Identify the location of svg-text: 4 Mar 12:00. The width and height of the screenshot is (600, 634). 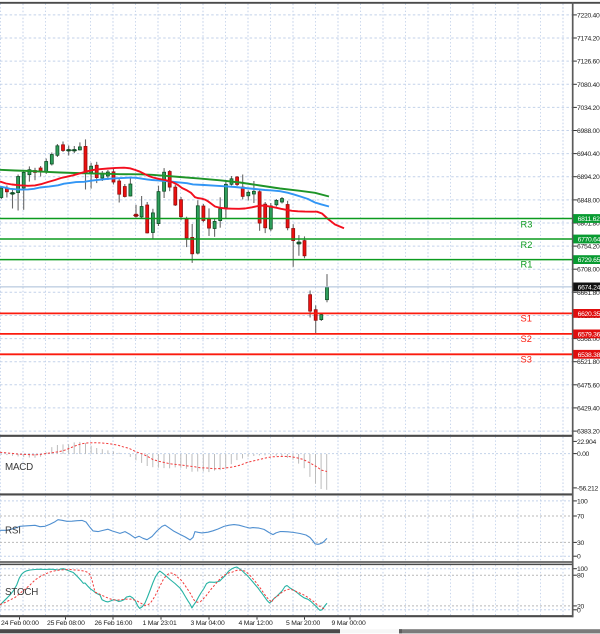
(256, 623).